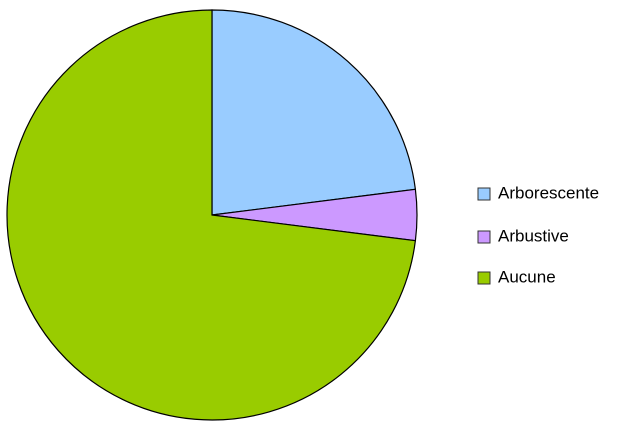  What do you see at coordinates (548, 192) in the screenshot?
I see `legend-label: Arborescente` at bounding box center [548, 192].